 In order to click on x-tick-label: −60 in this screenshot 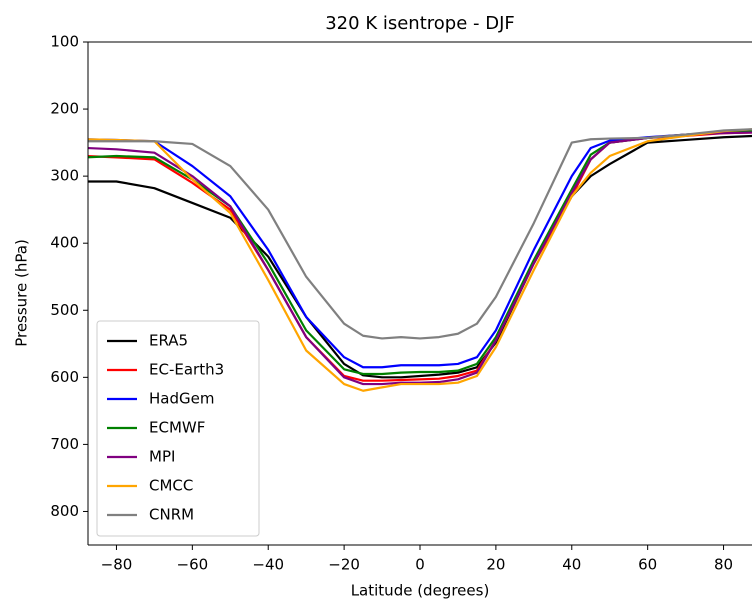, I will do `click(193, 565)`.